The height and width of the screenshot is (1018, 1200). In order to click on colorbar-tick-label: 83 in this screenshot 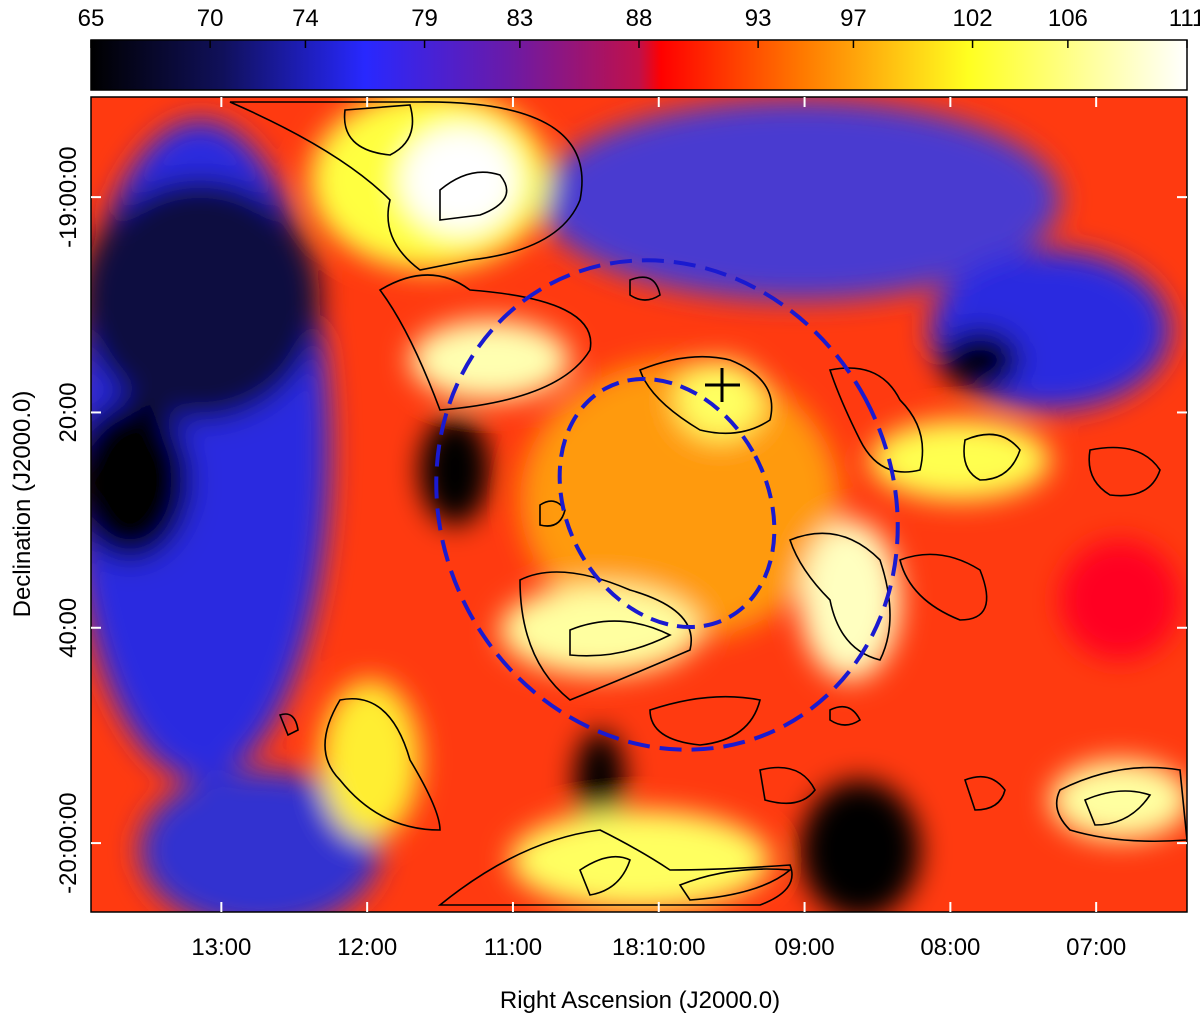, I will do `click(520, 18)`.